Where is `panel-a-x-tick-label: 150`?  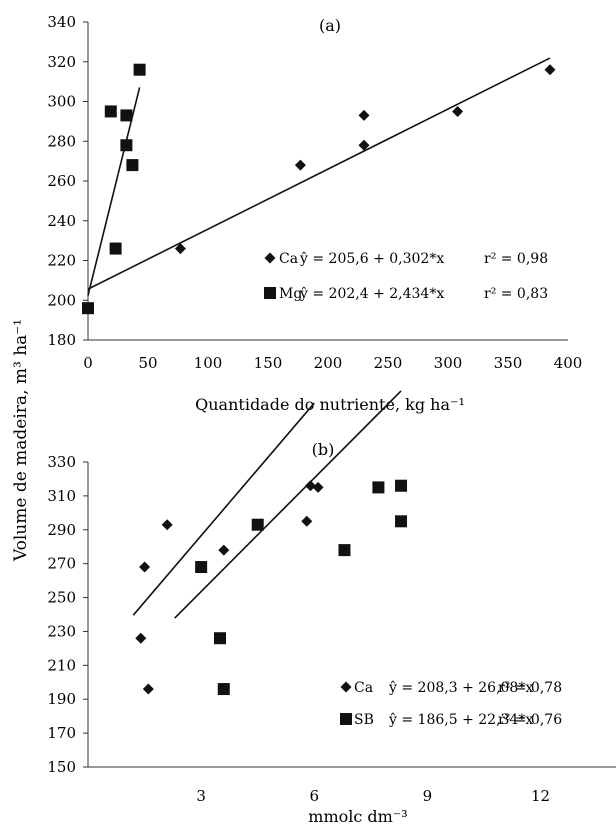
panel-a-x-tick-label: 150 is located at coordinates (268, 363).